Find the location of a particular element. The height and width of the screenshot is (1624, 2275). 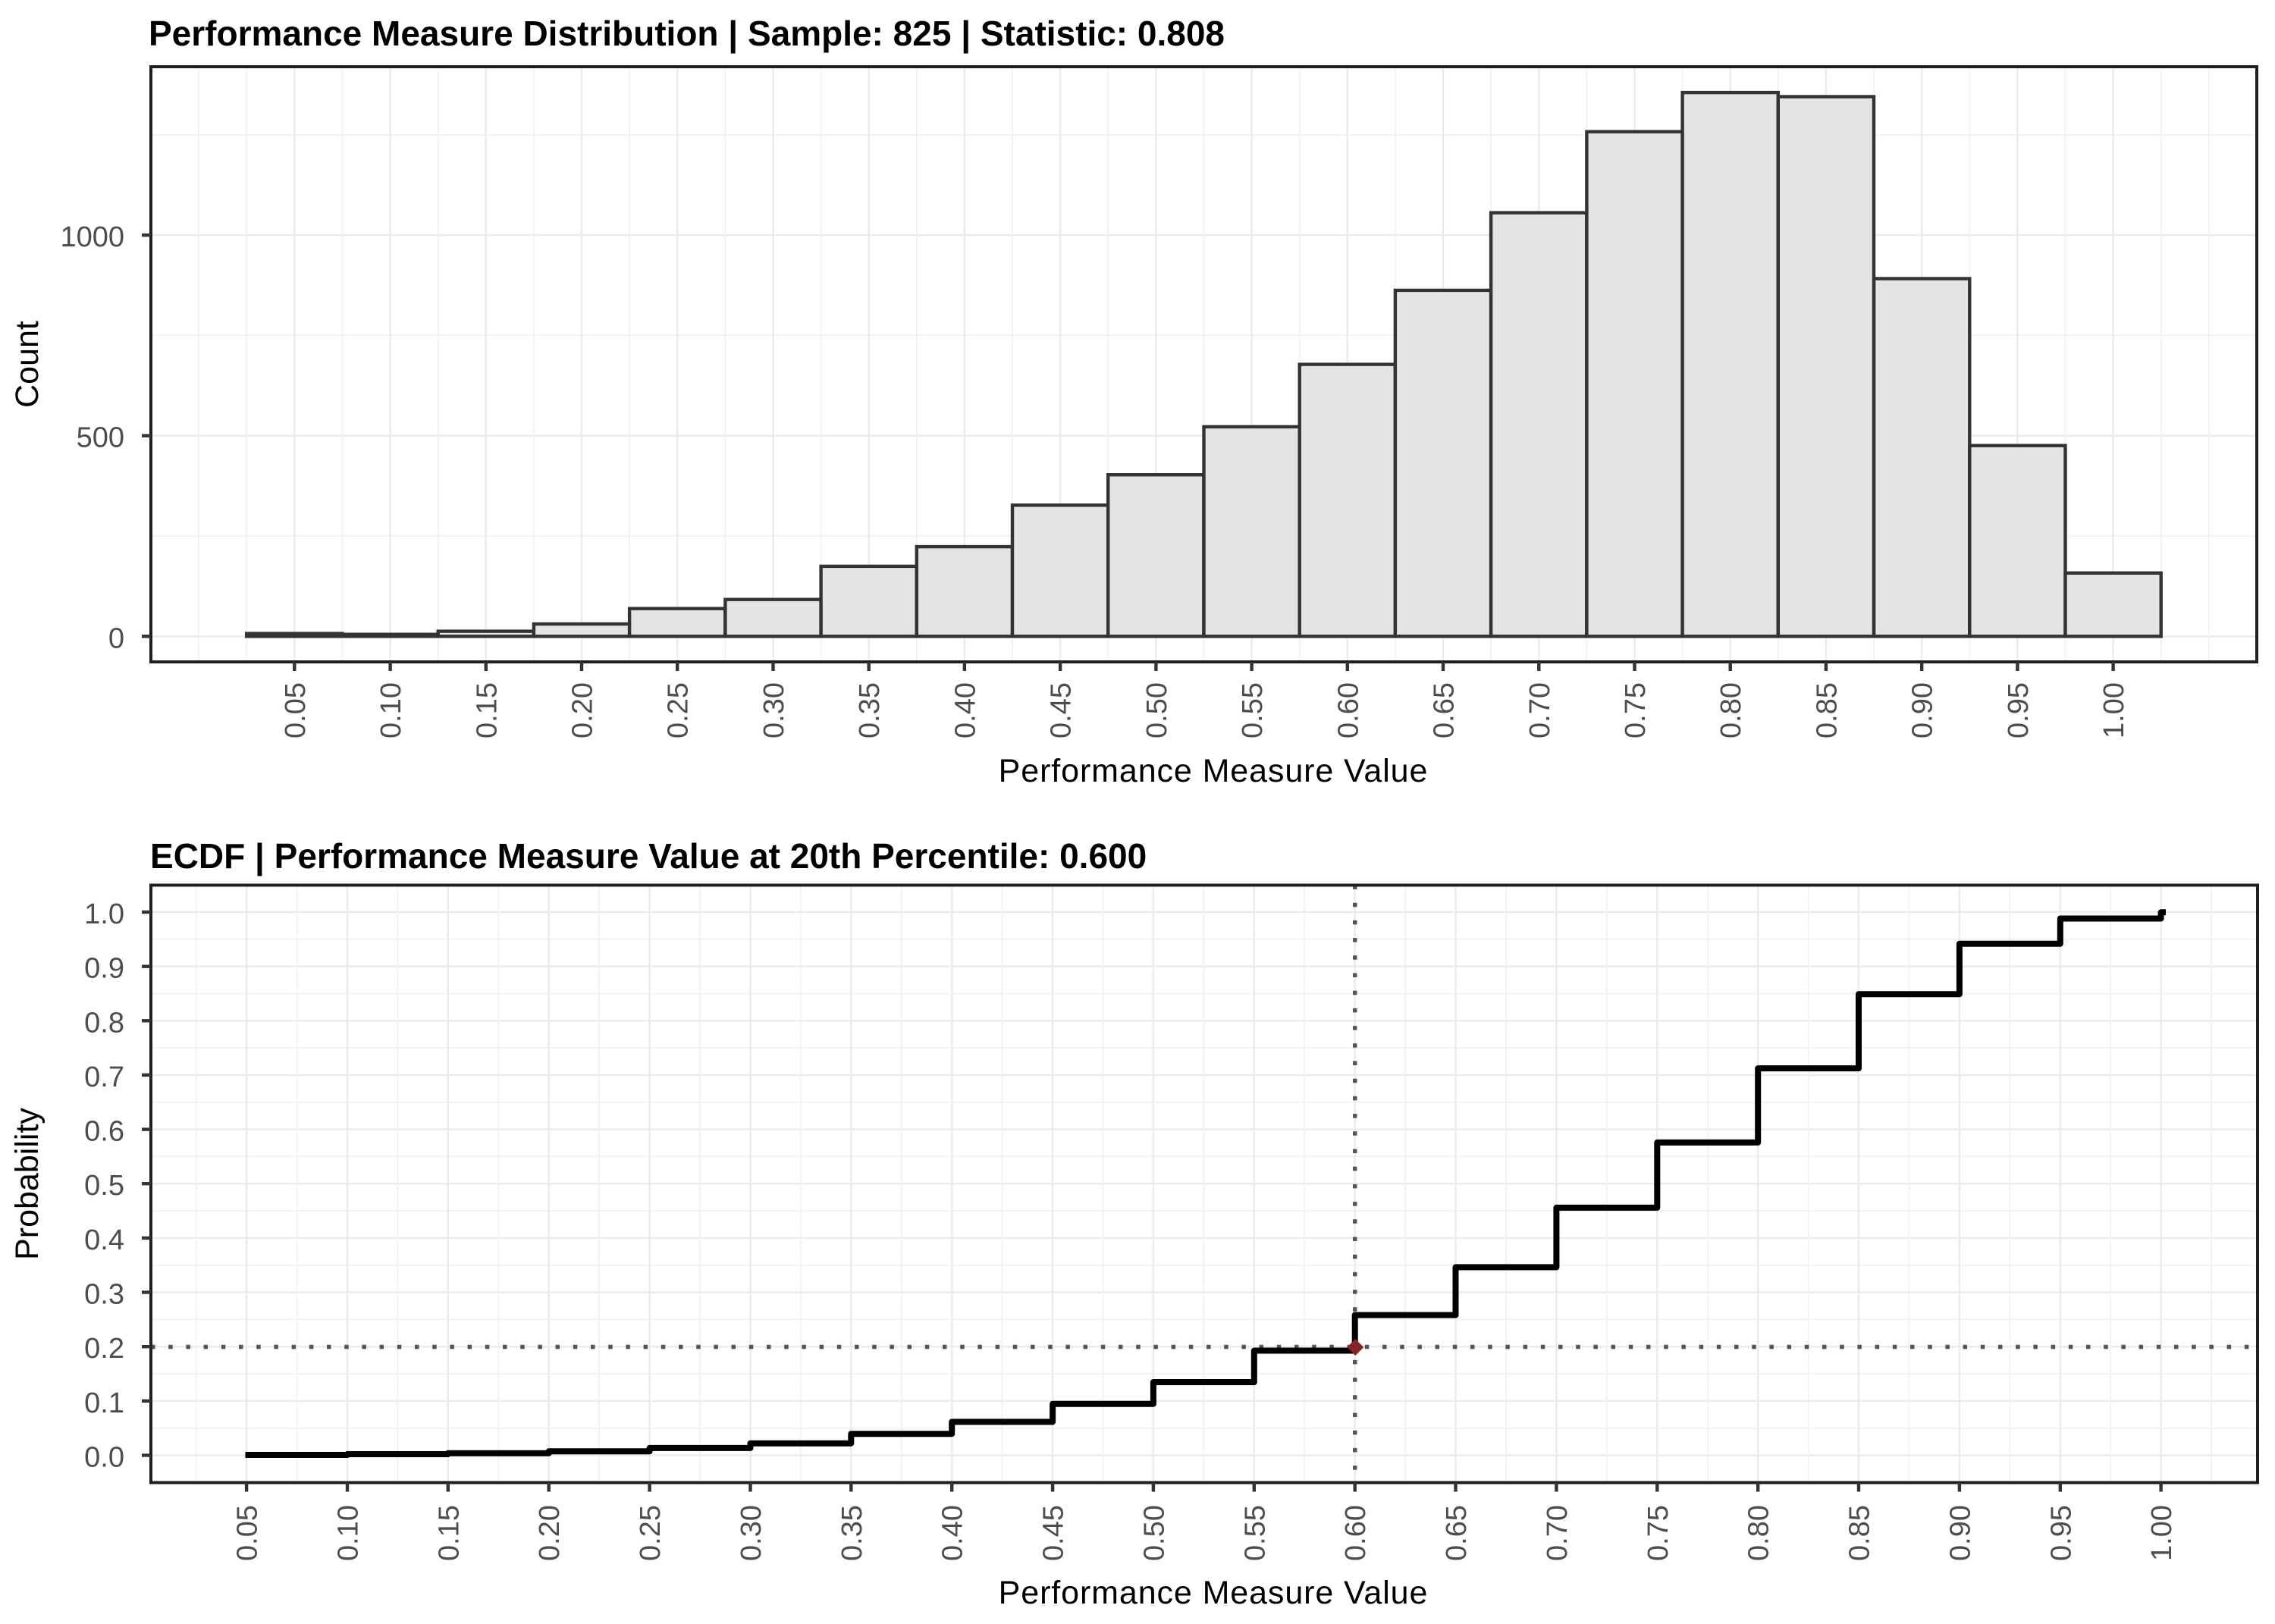

svg-text: Probability is located at coordinates (27, 1184).